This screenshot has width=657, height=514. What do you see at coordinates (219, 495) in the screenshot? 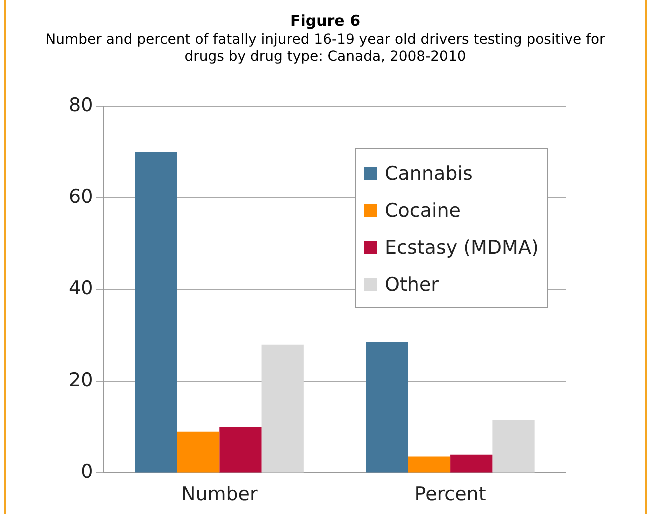
I see `x-tick-label: Number` at bounding box center [219, 495].